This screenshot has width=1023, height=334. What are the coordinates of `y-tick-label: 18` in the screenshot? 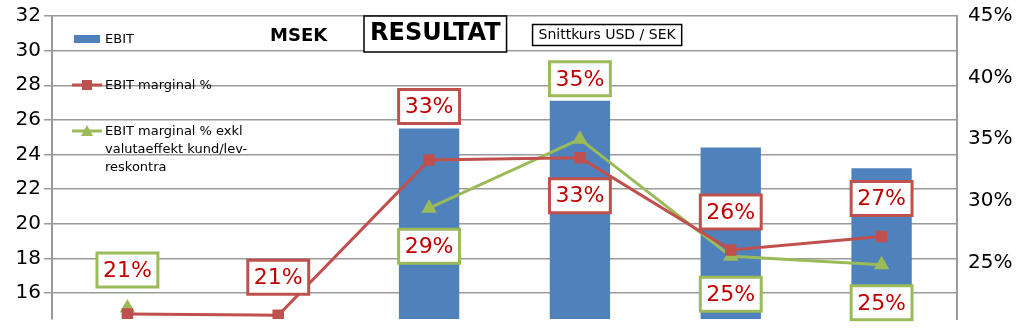 It's located at (28, 256).